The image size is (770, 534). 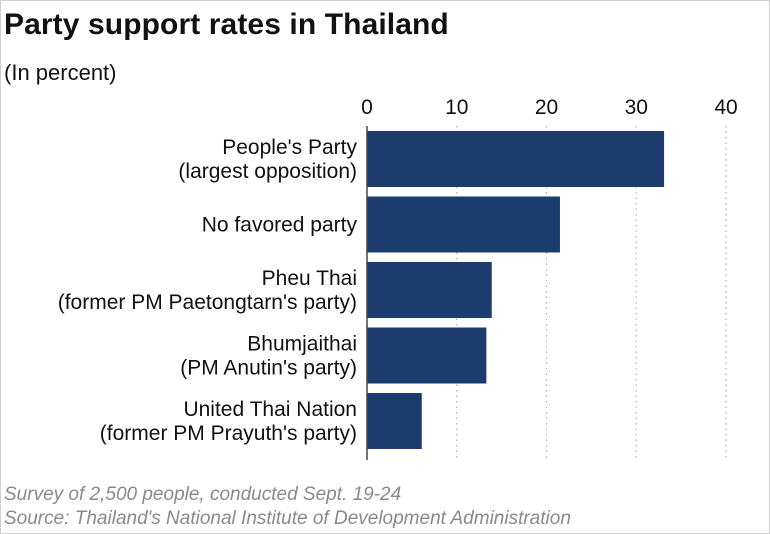 I want to click on category-label-line: (PM Anutin's party), so click(x=268, y=368).